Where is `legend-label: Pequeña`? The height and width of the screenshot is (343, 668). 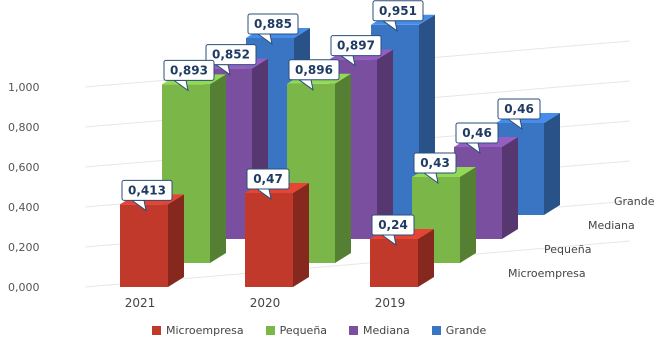
legend-label: Pequeña is located at coordinates (303, 330).